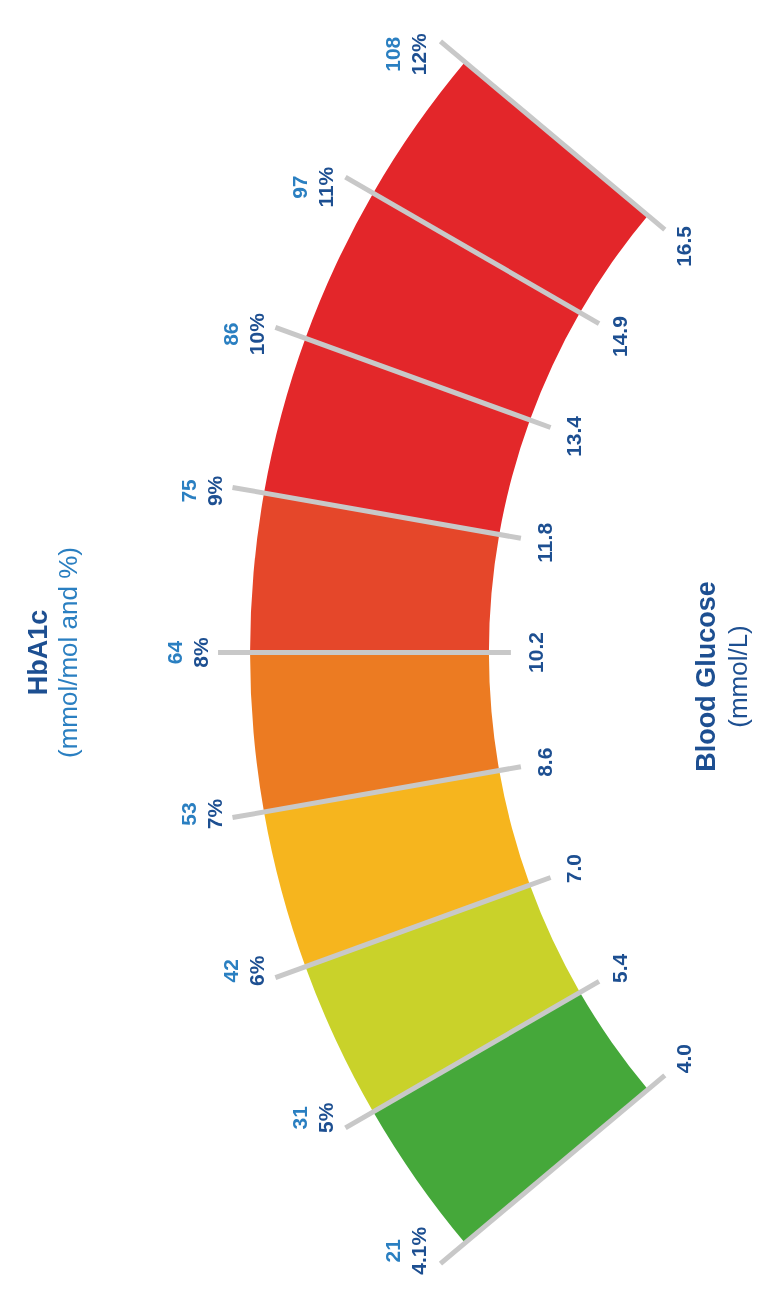  I want to click on text: 75, so click(188, 490).